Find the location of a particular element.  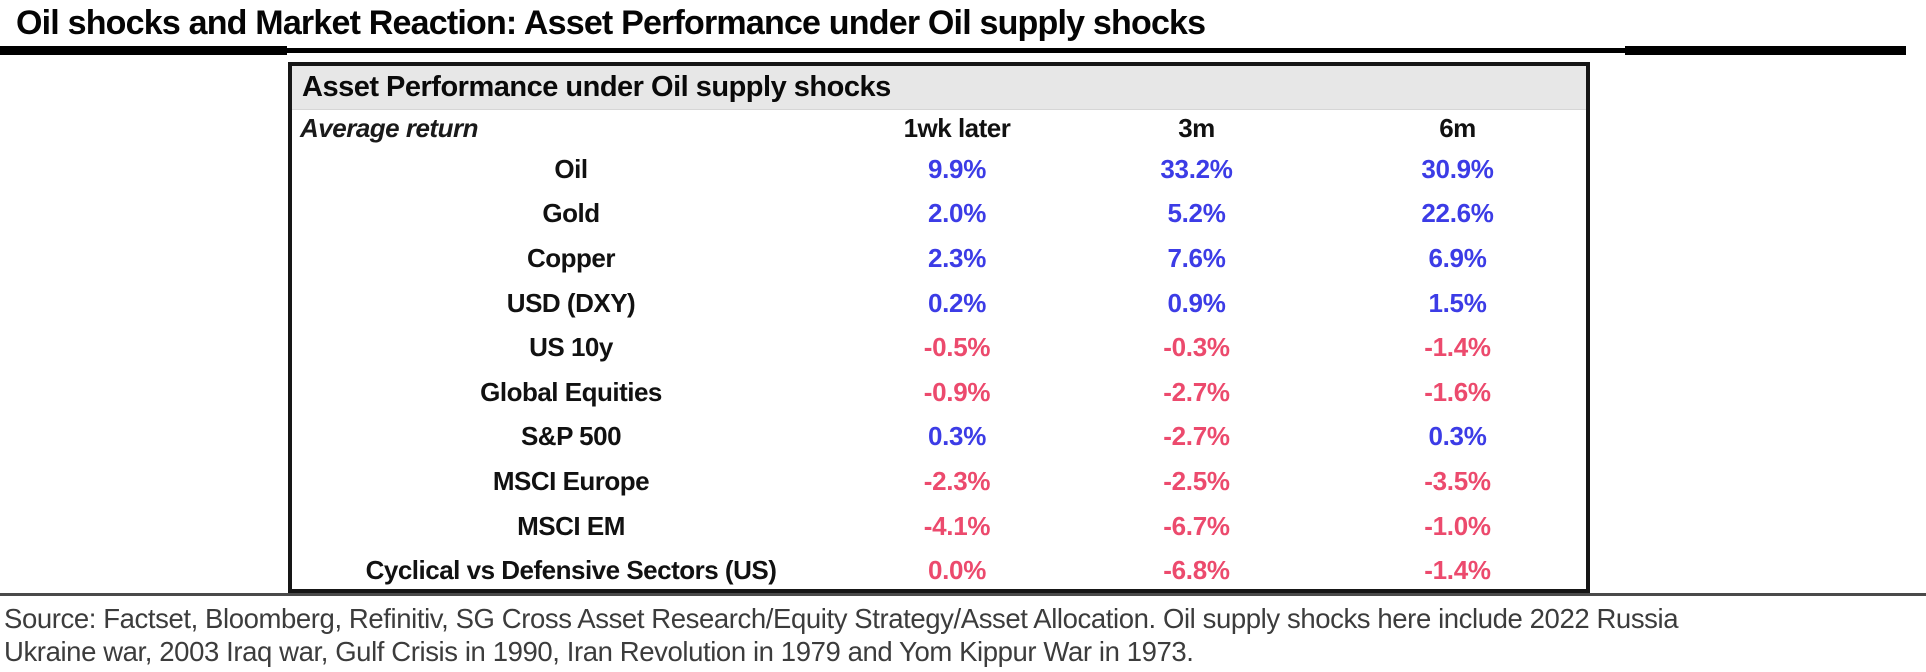

asset-label: USD (DXY) is located at coordinates (571, 302).